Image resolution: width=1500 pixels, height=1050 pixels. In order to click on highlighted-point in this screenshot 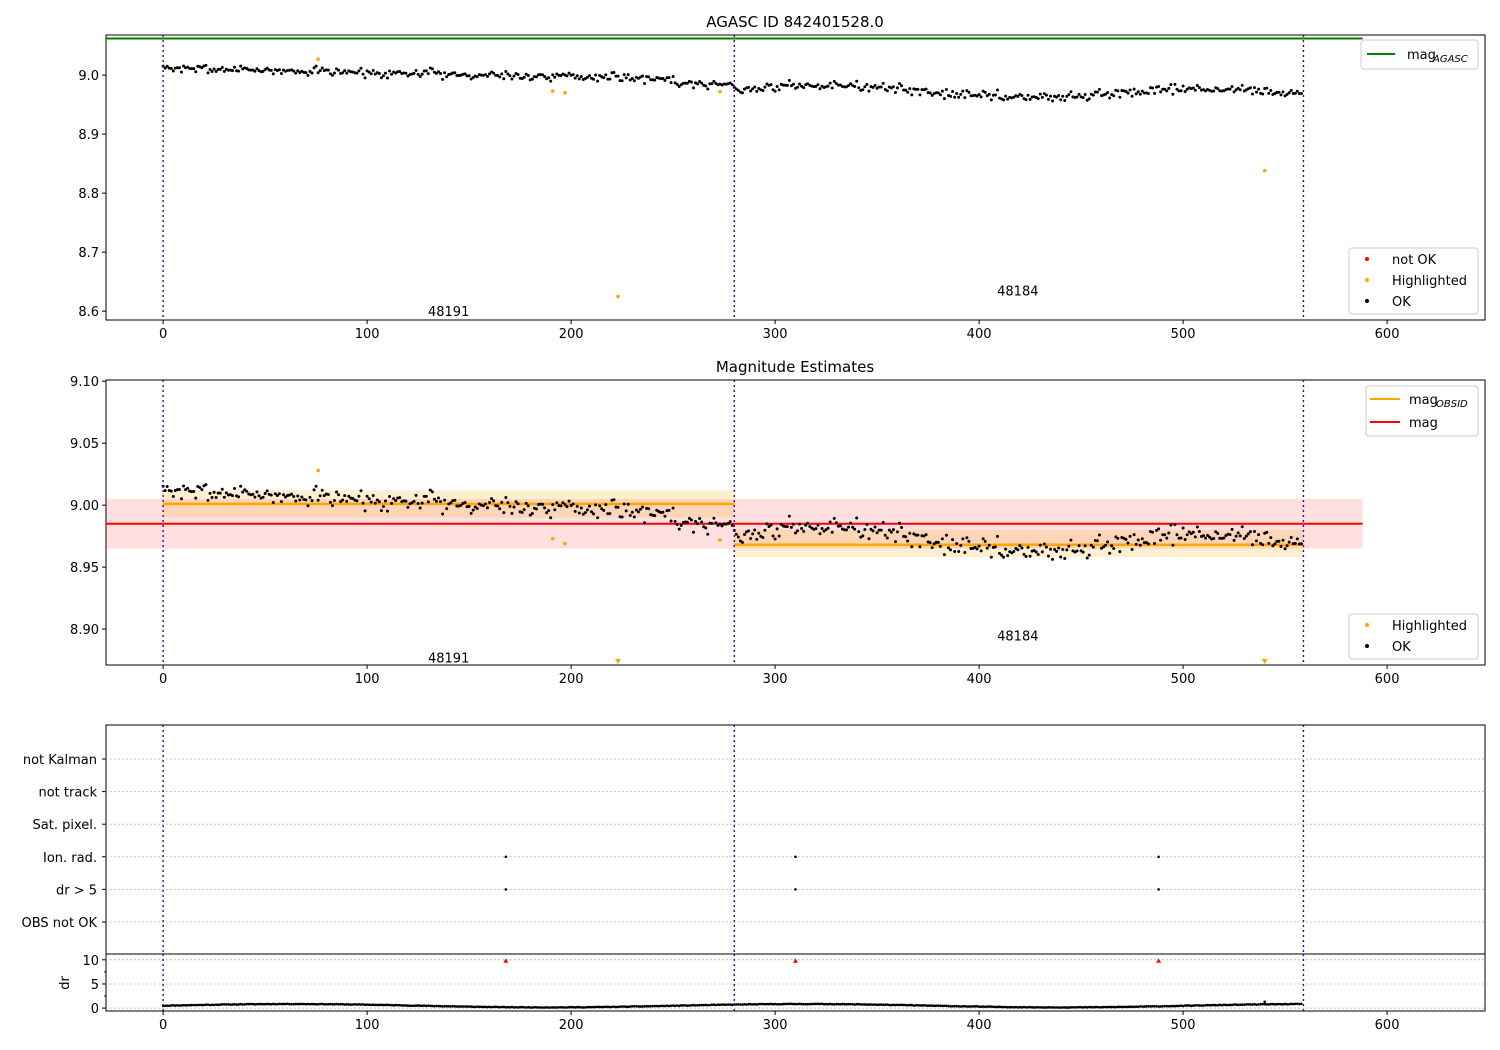, I will do `click(1264, 170)`.